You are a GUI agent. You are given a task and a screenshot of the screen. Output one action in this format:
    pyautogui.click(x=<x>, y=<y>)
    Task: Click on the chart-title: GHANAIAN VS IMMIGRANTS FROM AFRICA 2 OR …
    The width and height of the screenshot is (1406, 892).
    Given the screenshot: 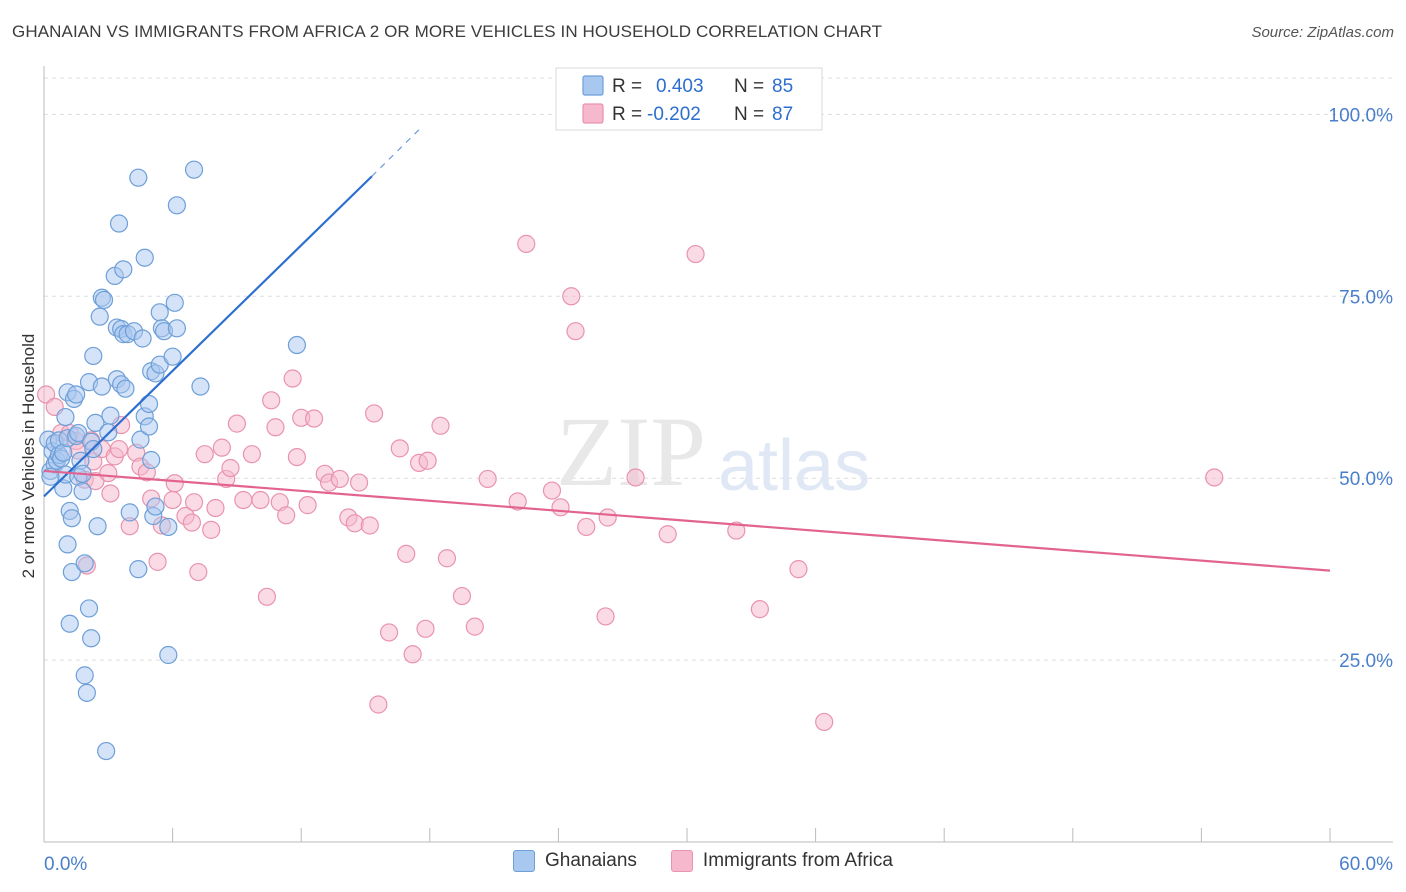 What is the action you would take?
    pyautogui.click(x=447, y=31)
    